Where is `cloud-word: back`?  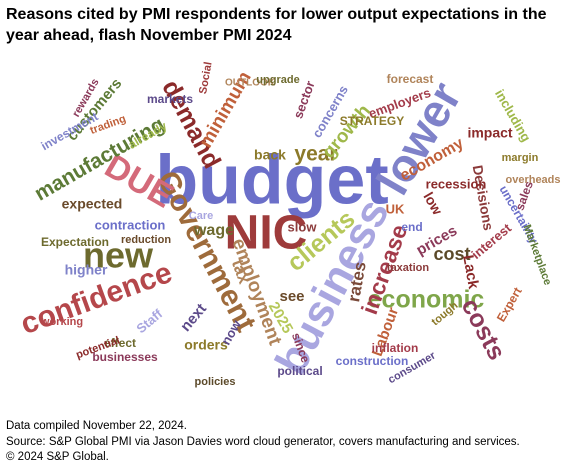 cloud-word: back is located at coordinates (270, 155).